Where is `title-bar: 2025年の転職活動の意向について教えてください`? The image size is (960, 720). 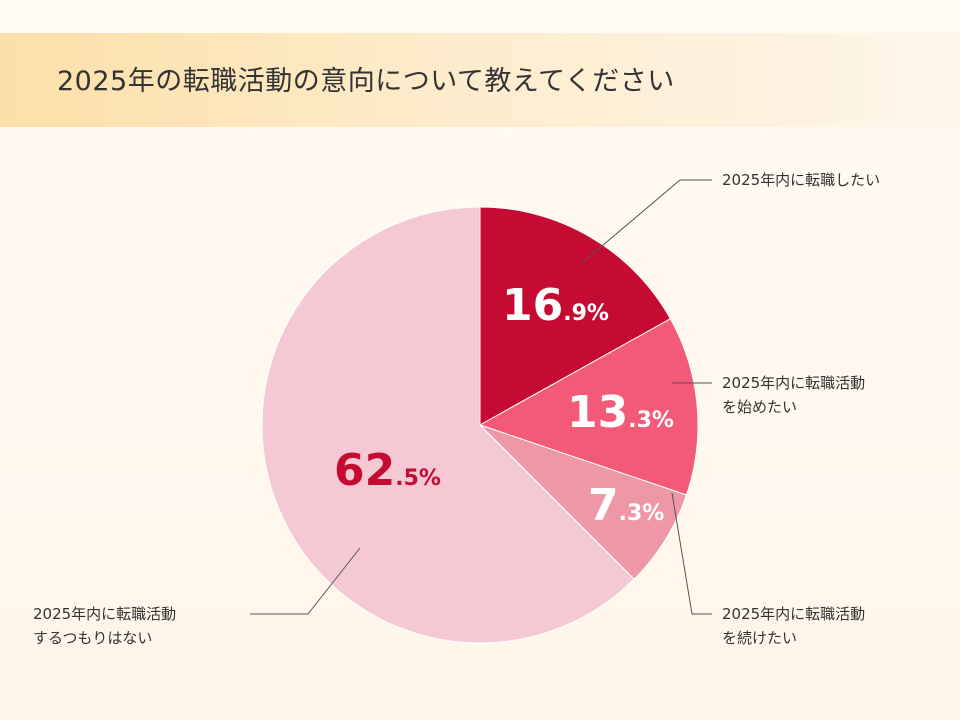
title-bar: 2025年の転職活動の意向について教えてください is located at coordinates (480, 80).